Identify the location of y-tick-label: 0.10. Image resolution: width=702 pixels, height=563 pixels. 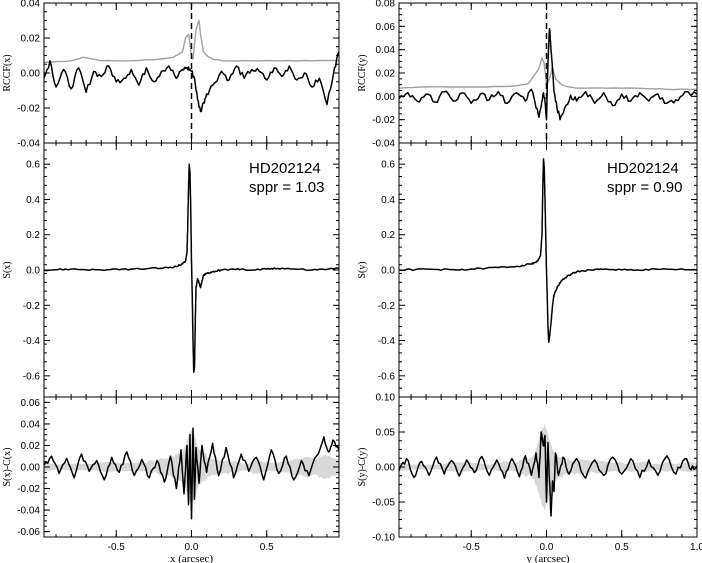
(386, 398).